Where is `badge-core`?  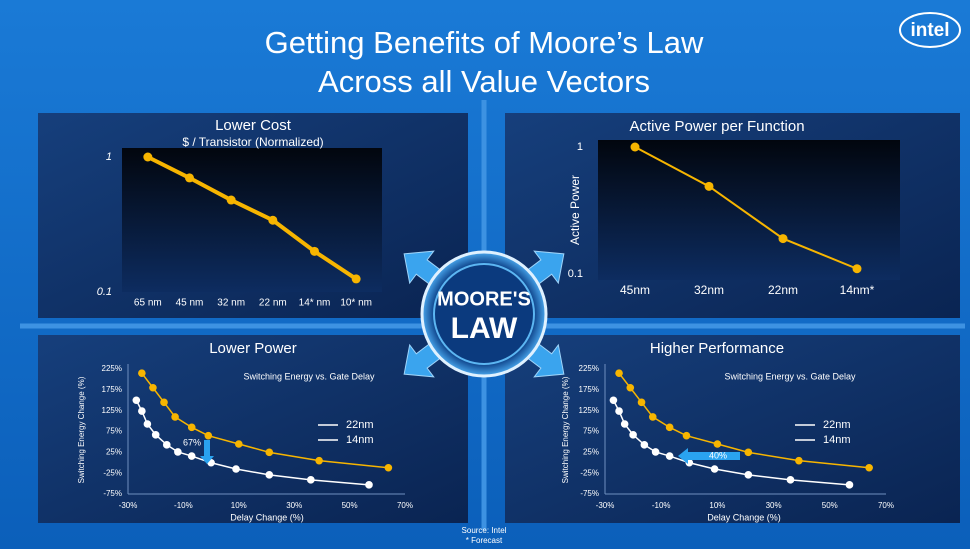 badge-core is located at coordinates (484, 314).